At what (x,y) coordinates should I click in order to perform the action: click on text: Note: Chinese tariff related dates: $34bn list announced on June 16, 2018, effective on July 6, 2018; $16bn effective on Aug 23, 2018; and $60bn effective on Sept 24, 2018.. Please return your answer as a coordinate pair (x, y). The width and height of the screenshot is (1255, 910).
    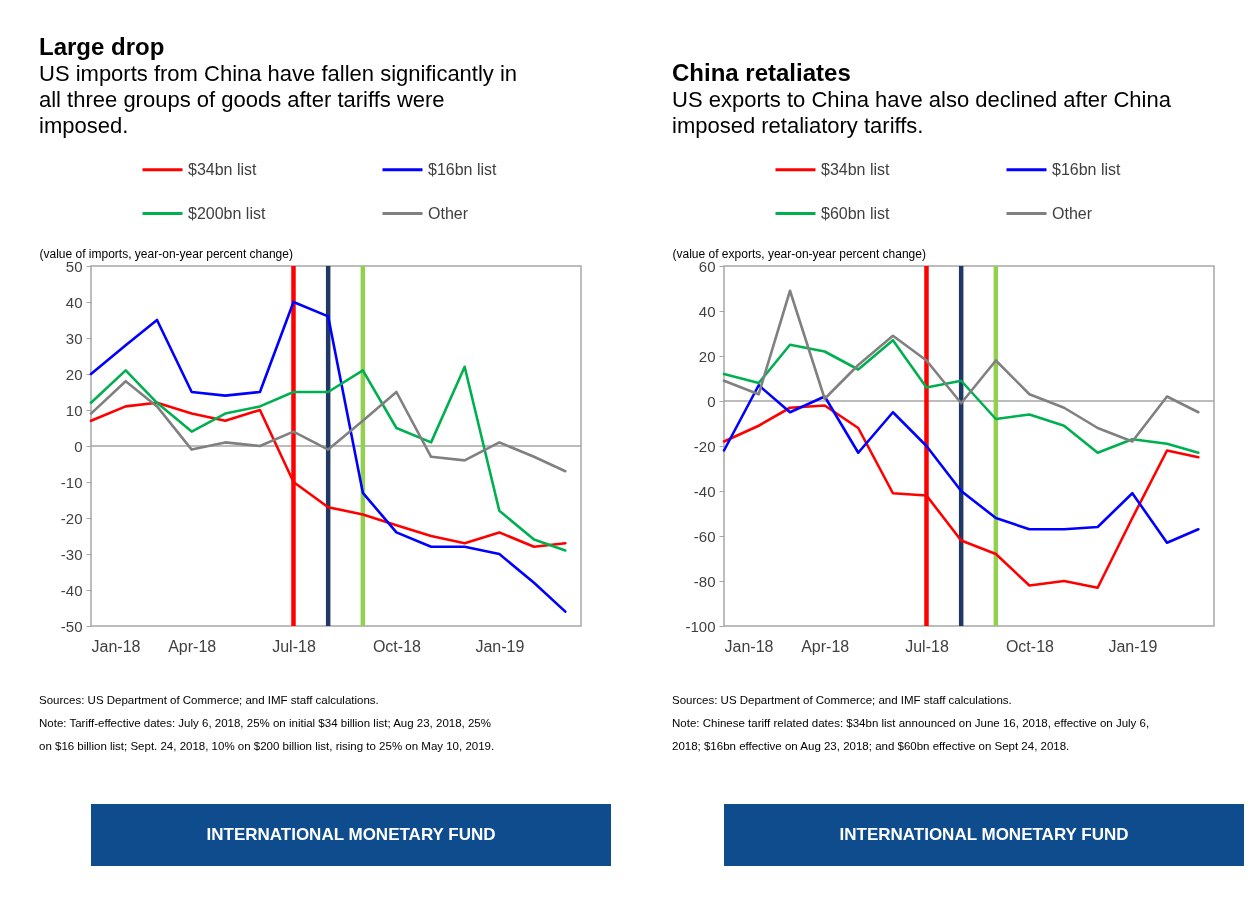
    Looking at the image, I should click on (911, 734).